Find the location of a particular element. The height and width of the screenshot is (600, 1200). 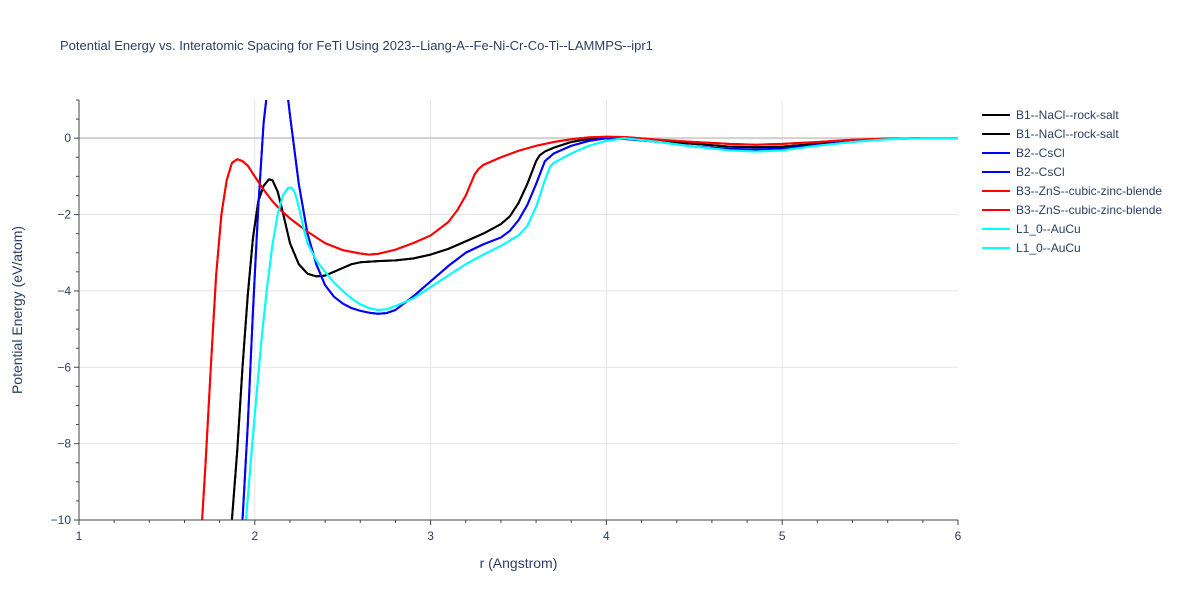

x-tick-label: 4 is located at coordinates (606, 536).